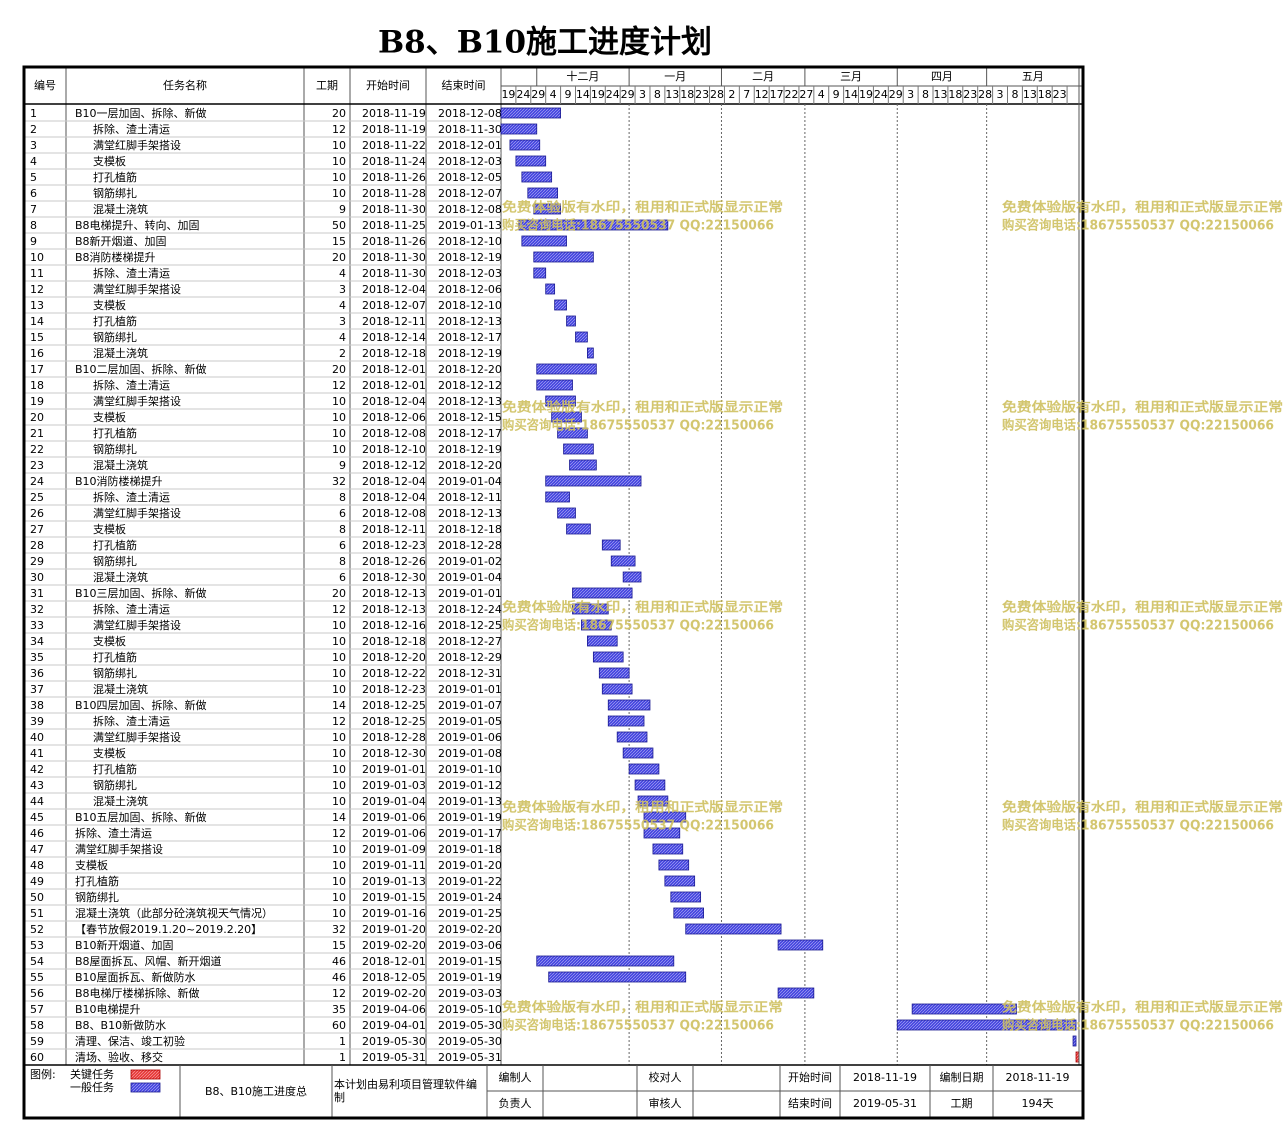 This screenshot has height=1141, width=1285. Describe the element at coordinates (37, 769) in the screenshot. I see `task-no: 42` at that location.